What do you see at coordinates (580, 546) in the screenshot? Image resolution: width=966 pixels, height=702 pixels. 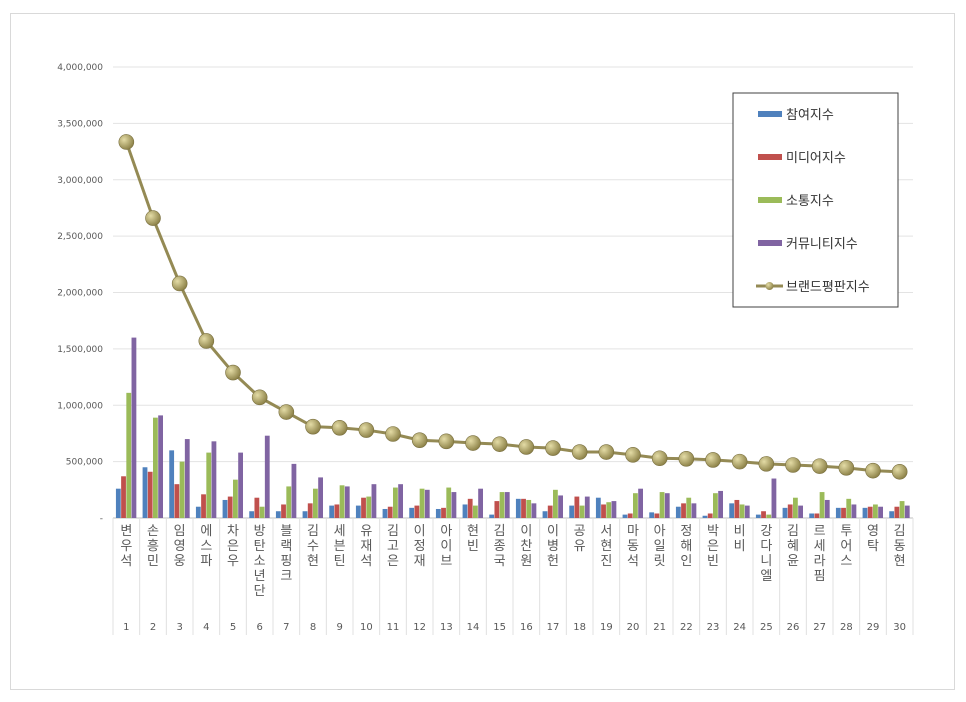 I see `category-char: 유` at bounding box center [580, 546].